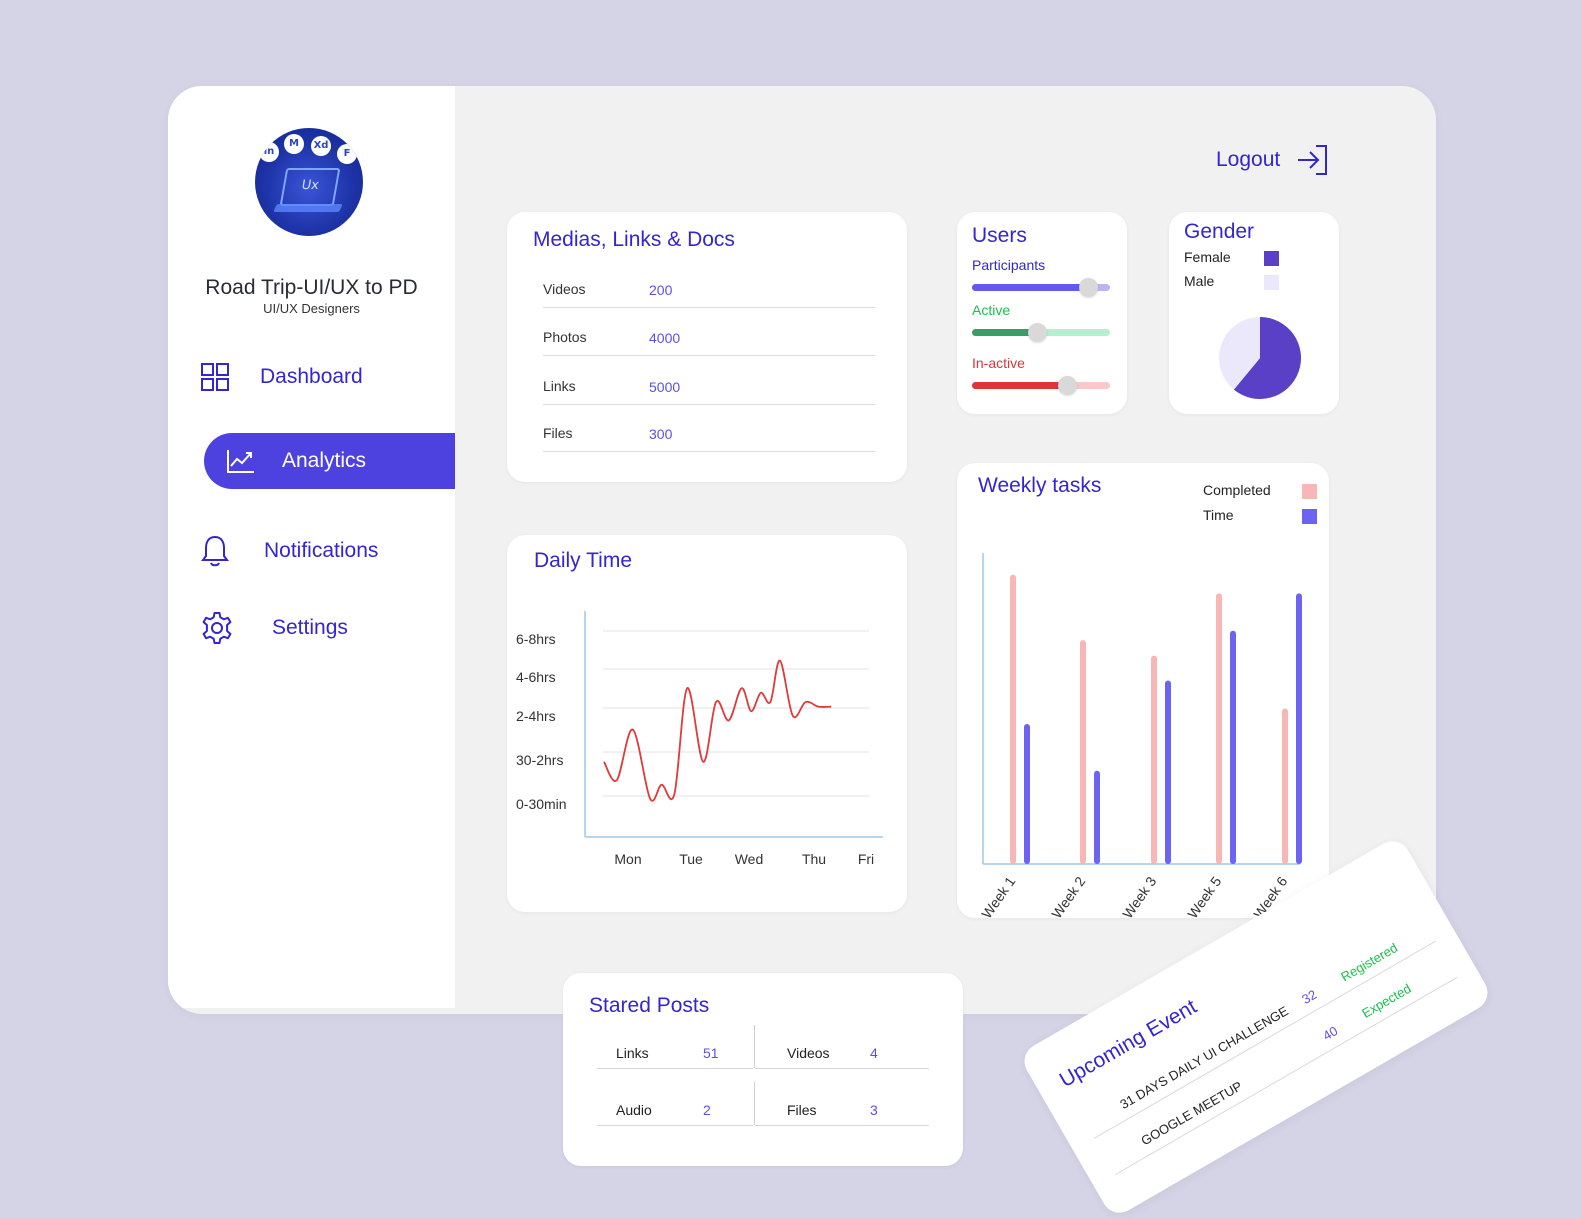 The image size is (1582, 1219). I want to click on legend-time-swatch, so click(1309, 516).